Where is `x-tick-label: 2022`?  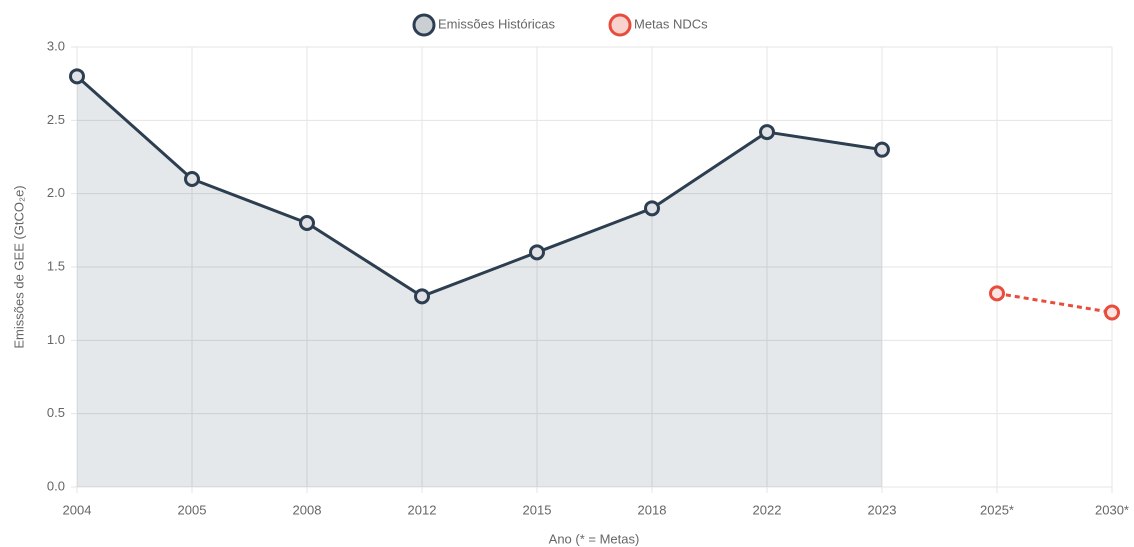
x-tick-label: 2022 is located at coordinates (767, 509).